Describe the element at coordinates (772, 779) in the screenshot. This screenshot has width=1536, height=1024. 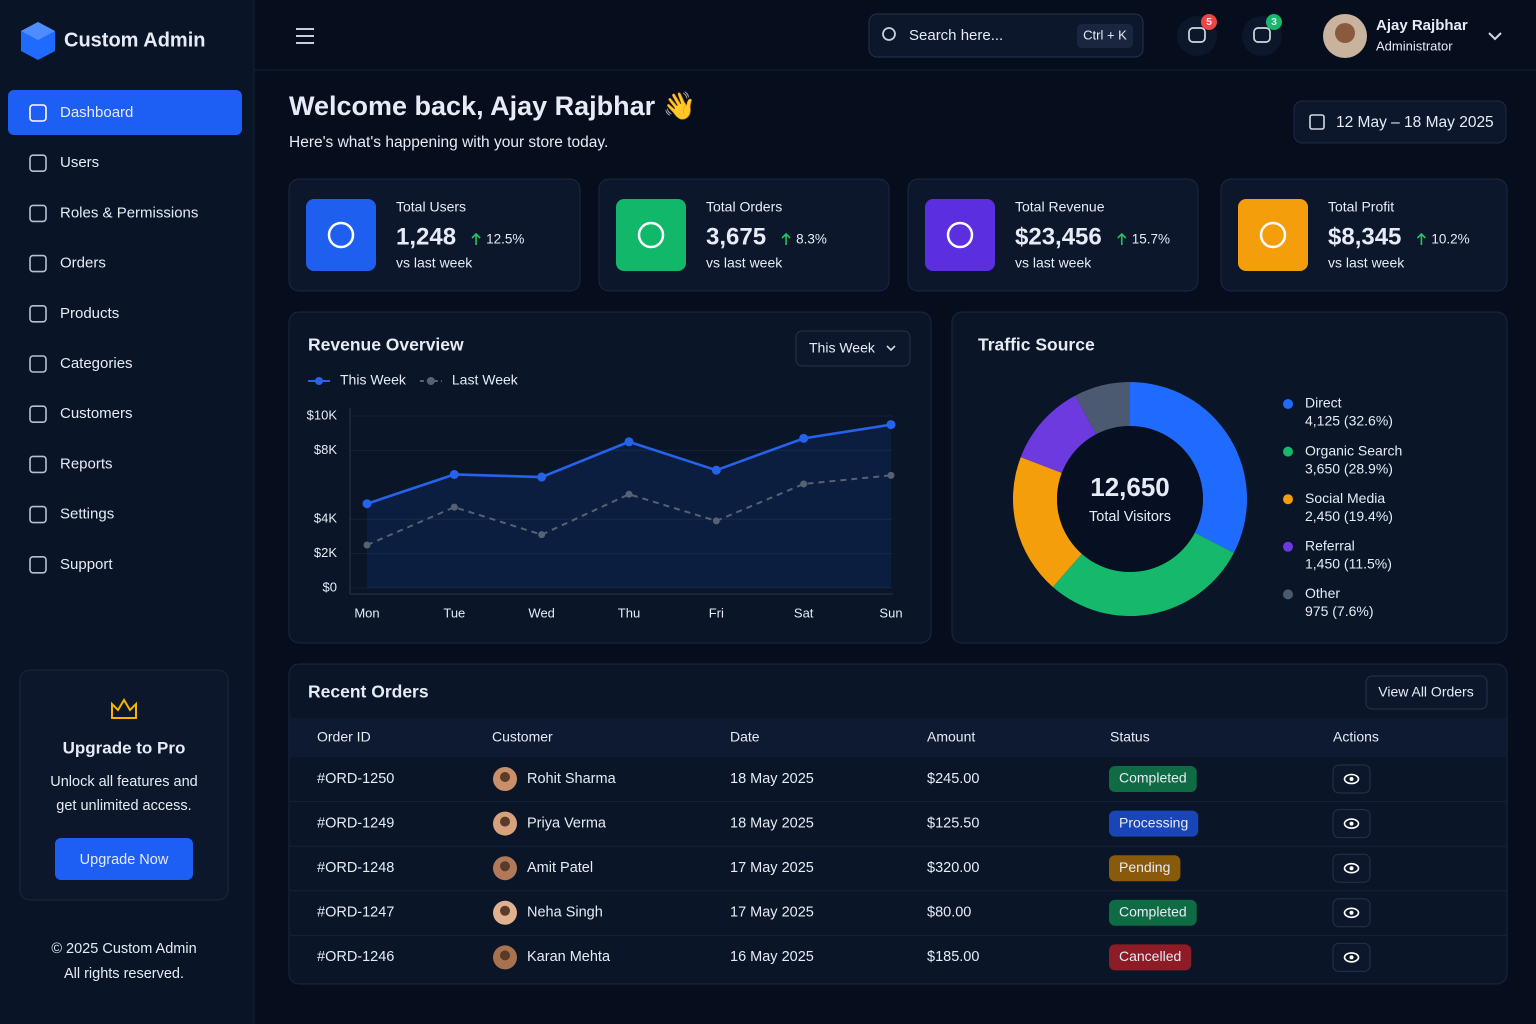
I see `order-date: 18 May 2025` at that location.